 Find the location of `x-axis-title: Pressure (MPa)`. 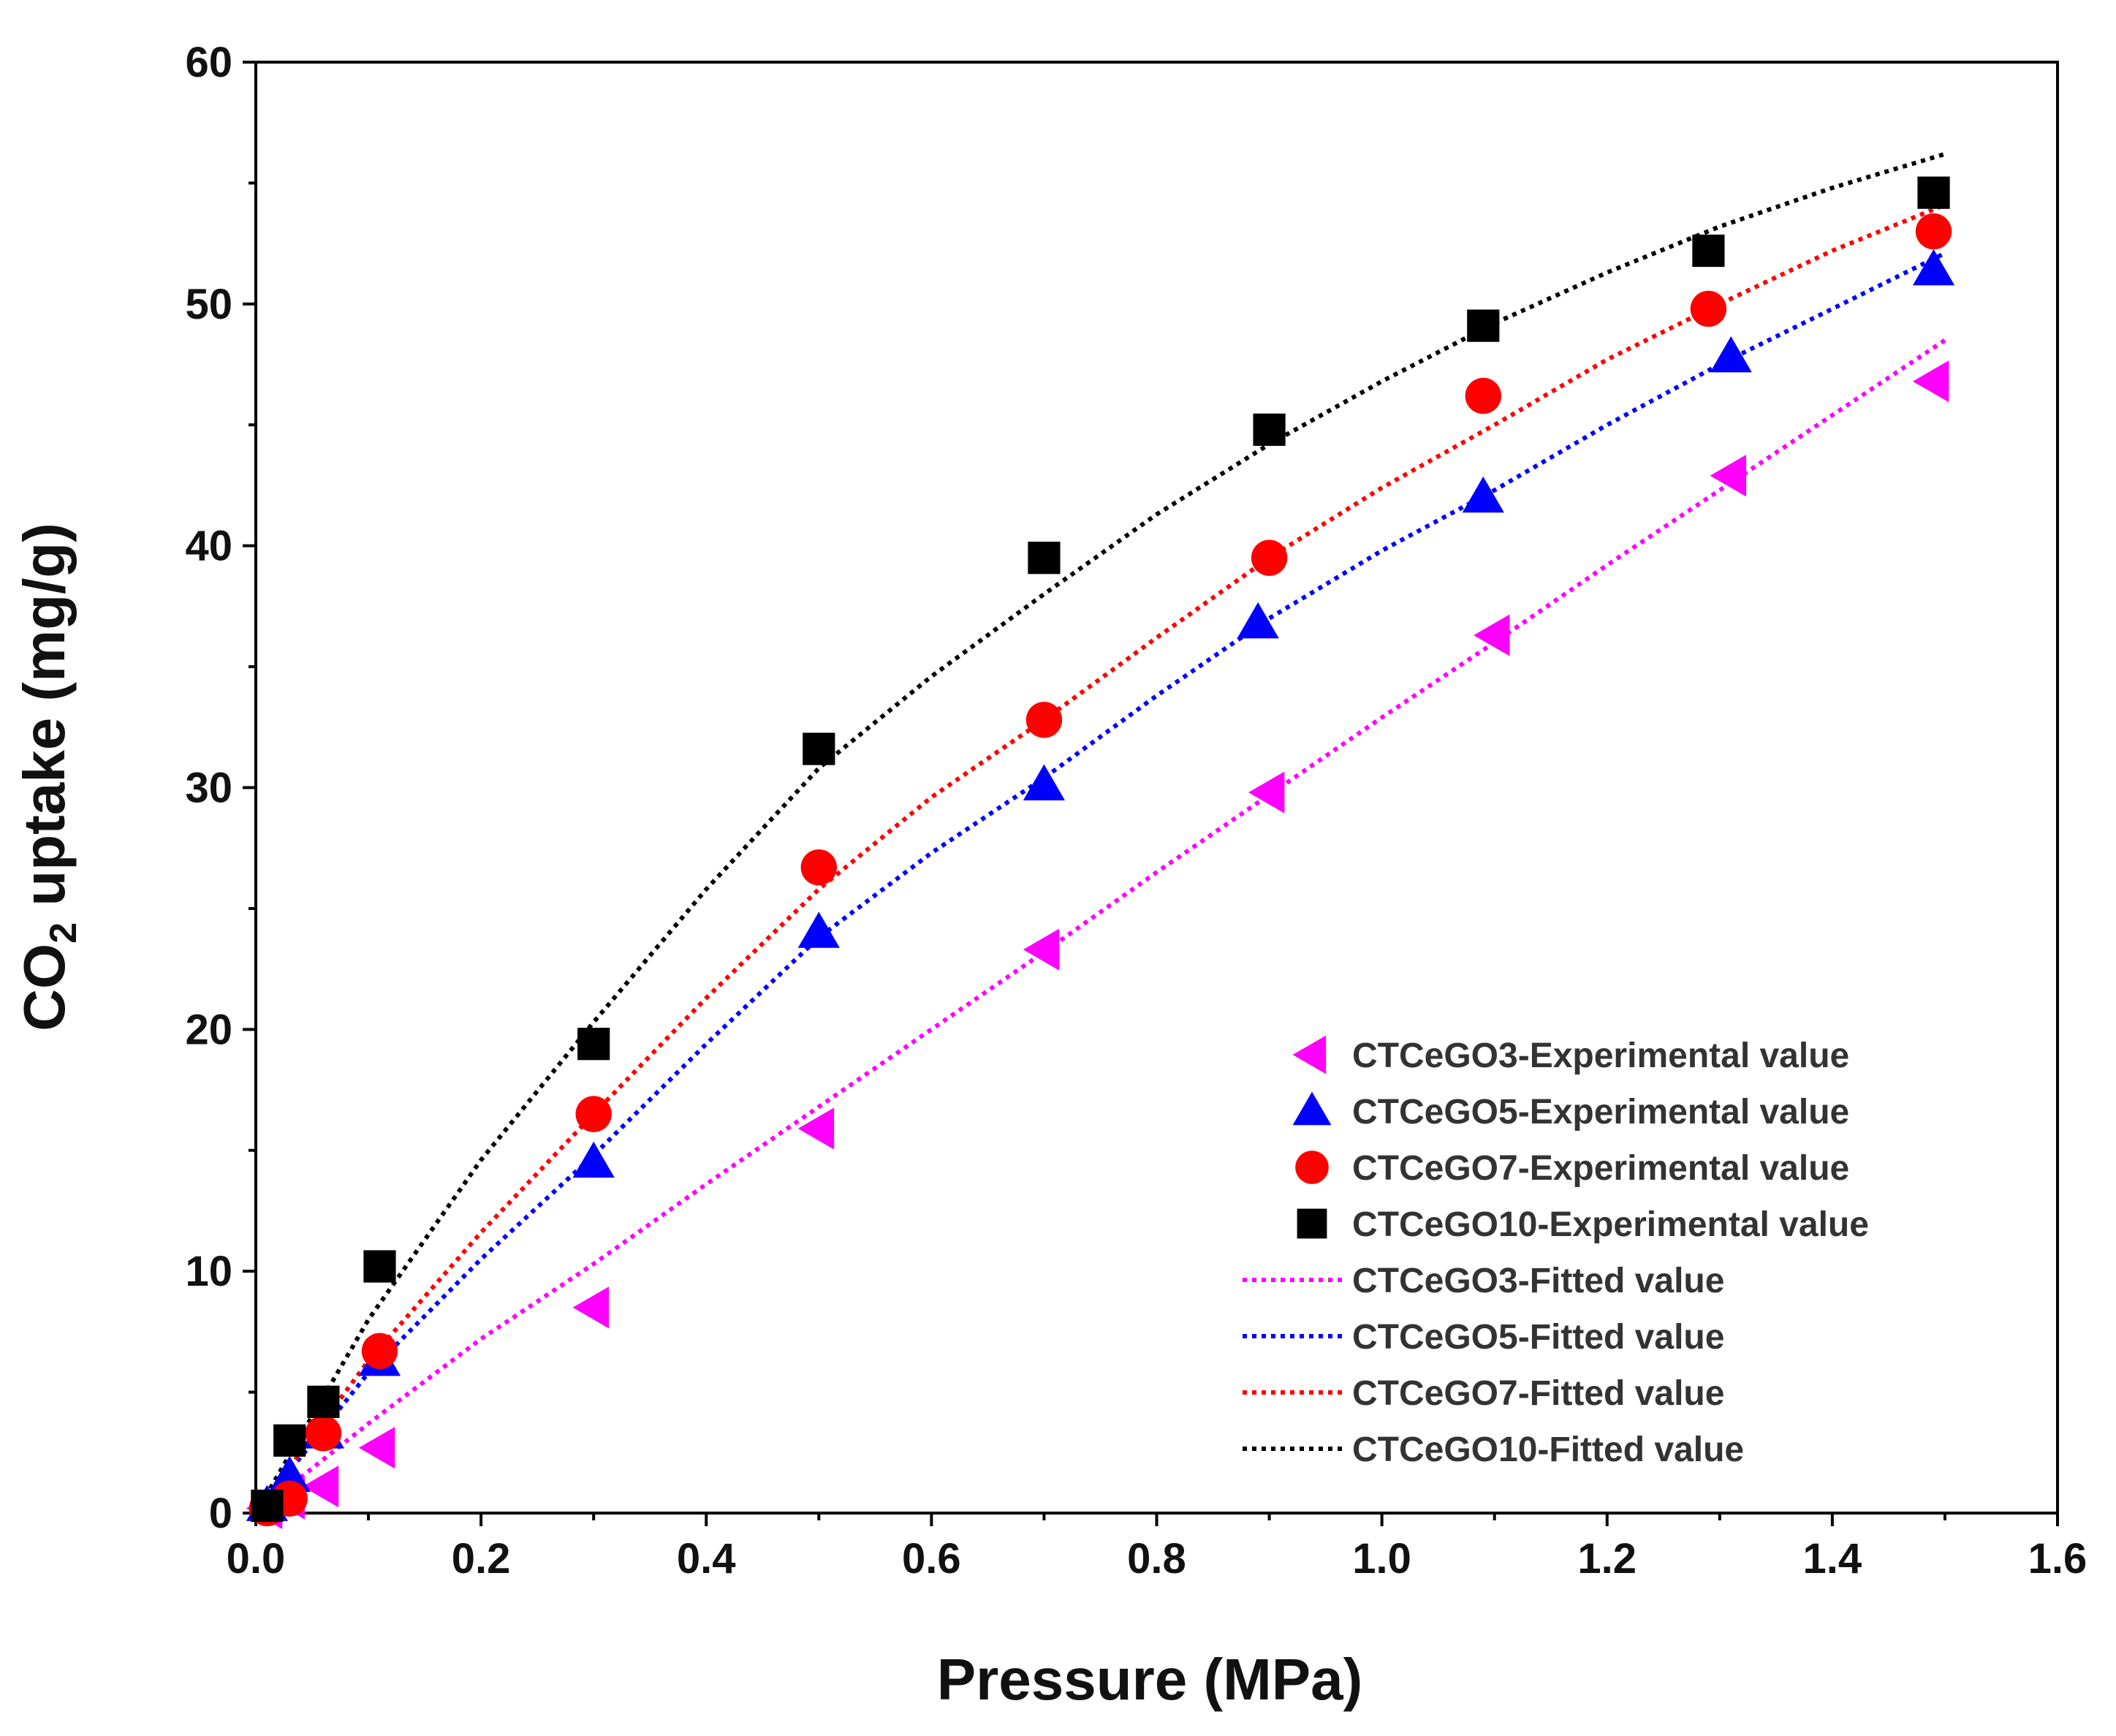

x-axis-title: Pressure (MPa) is located at coordinates (1149, 1680).